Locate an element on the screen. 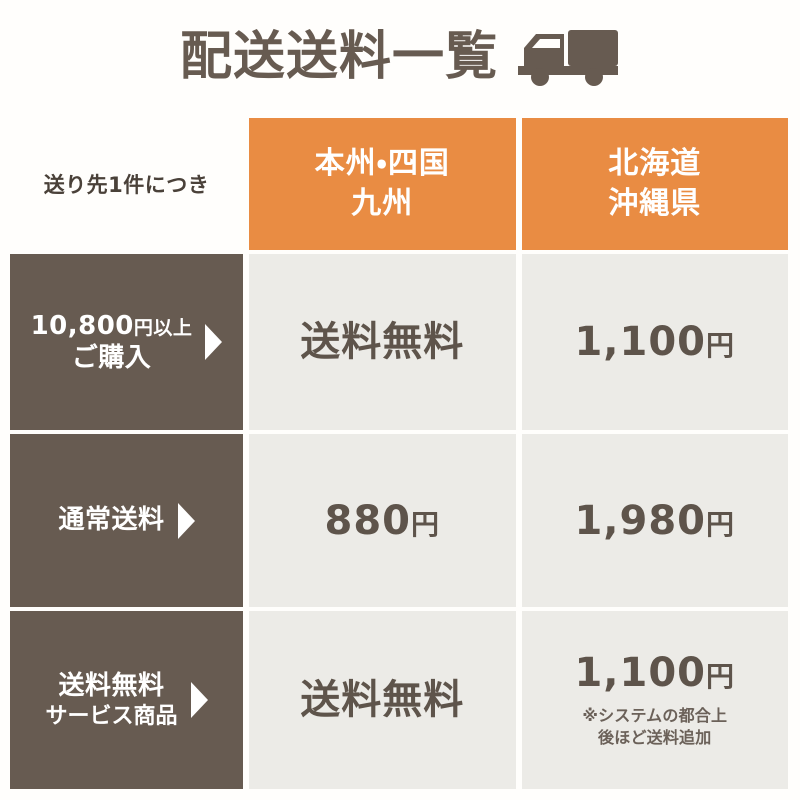  header-region-hokkaido: 北海道 沖縄県 is located at coordinates (654, 184).